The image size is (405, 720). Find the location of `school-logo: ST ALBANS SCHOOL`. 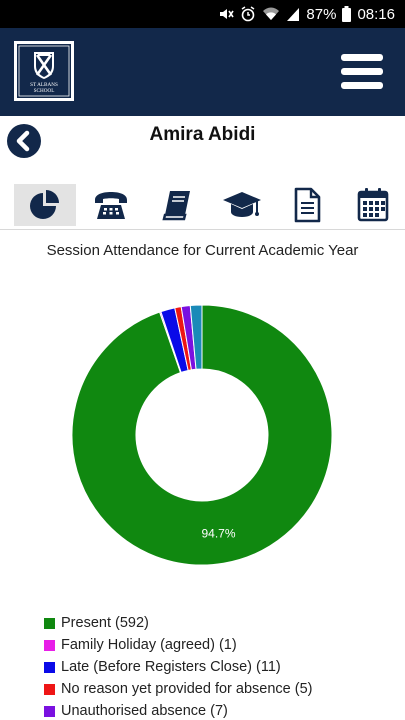

school-logo: ST ALBANS SCHOOL is located at coordinates (44, 71).